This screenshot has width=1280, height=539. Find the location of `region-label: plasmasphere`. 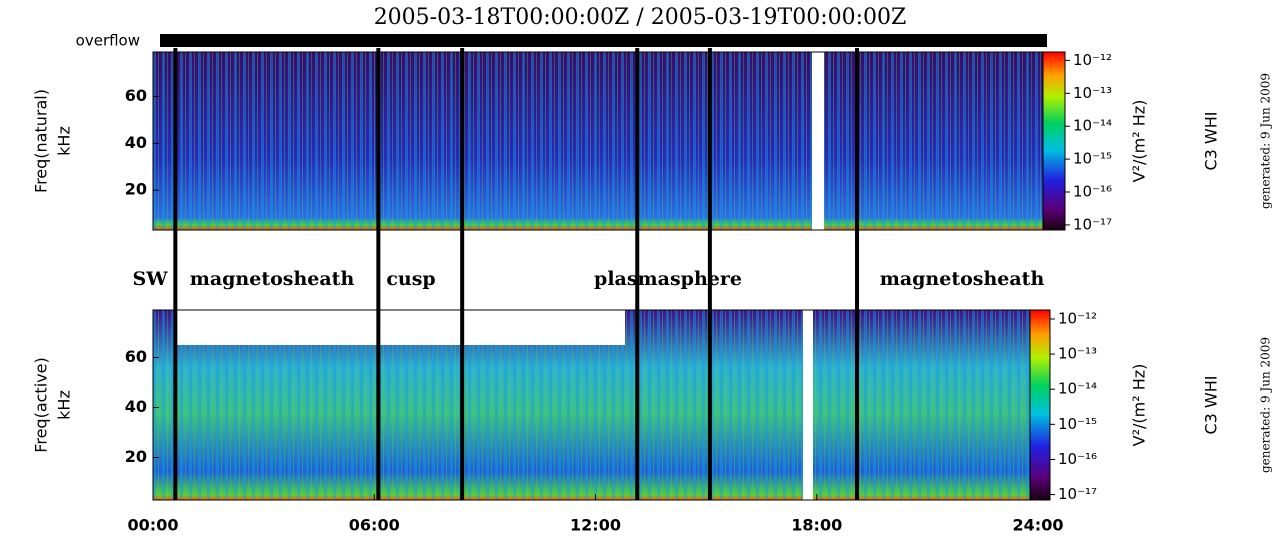

region-label: plasmasphere is located at coordinates (668, 279).